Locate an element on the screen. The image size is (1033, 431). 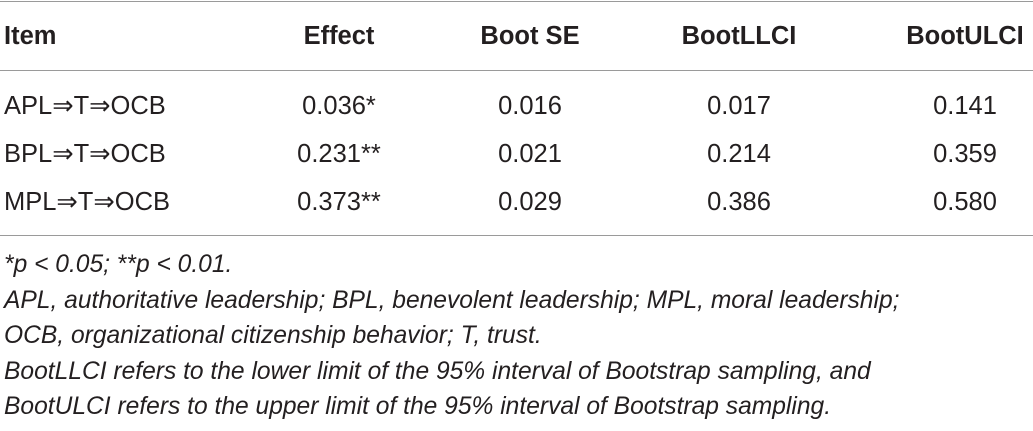
table-header-rule is located at coordinates (516, 70).